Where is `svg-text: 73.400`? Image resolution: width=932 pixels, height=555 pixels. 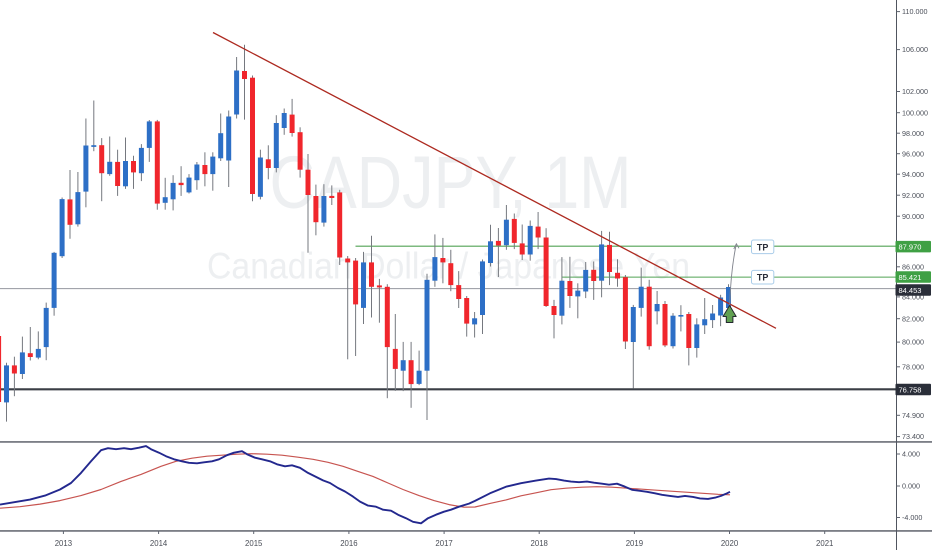 svg-text: 73.400 is located at coordinates (913, 436).